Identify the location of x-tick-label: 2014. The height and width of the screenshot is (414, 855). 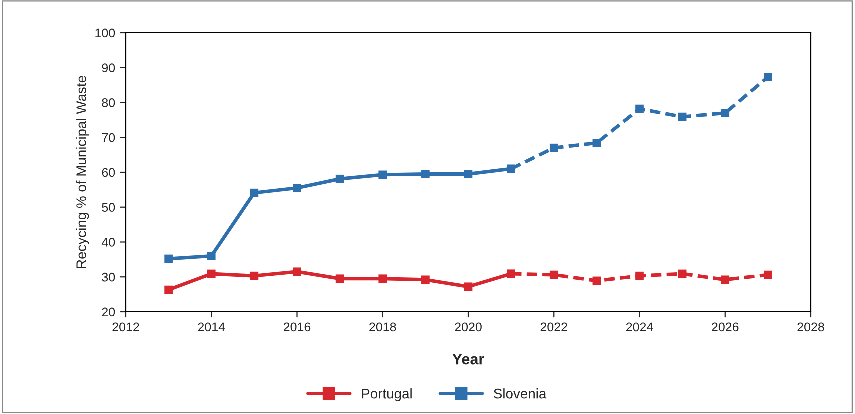
(212, 327).